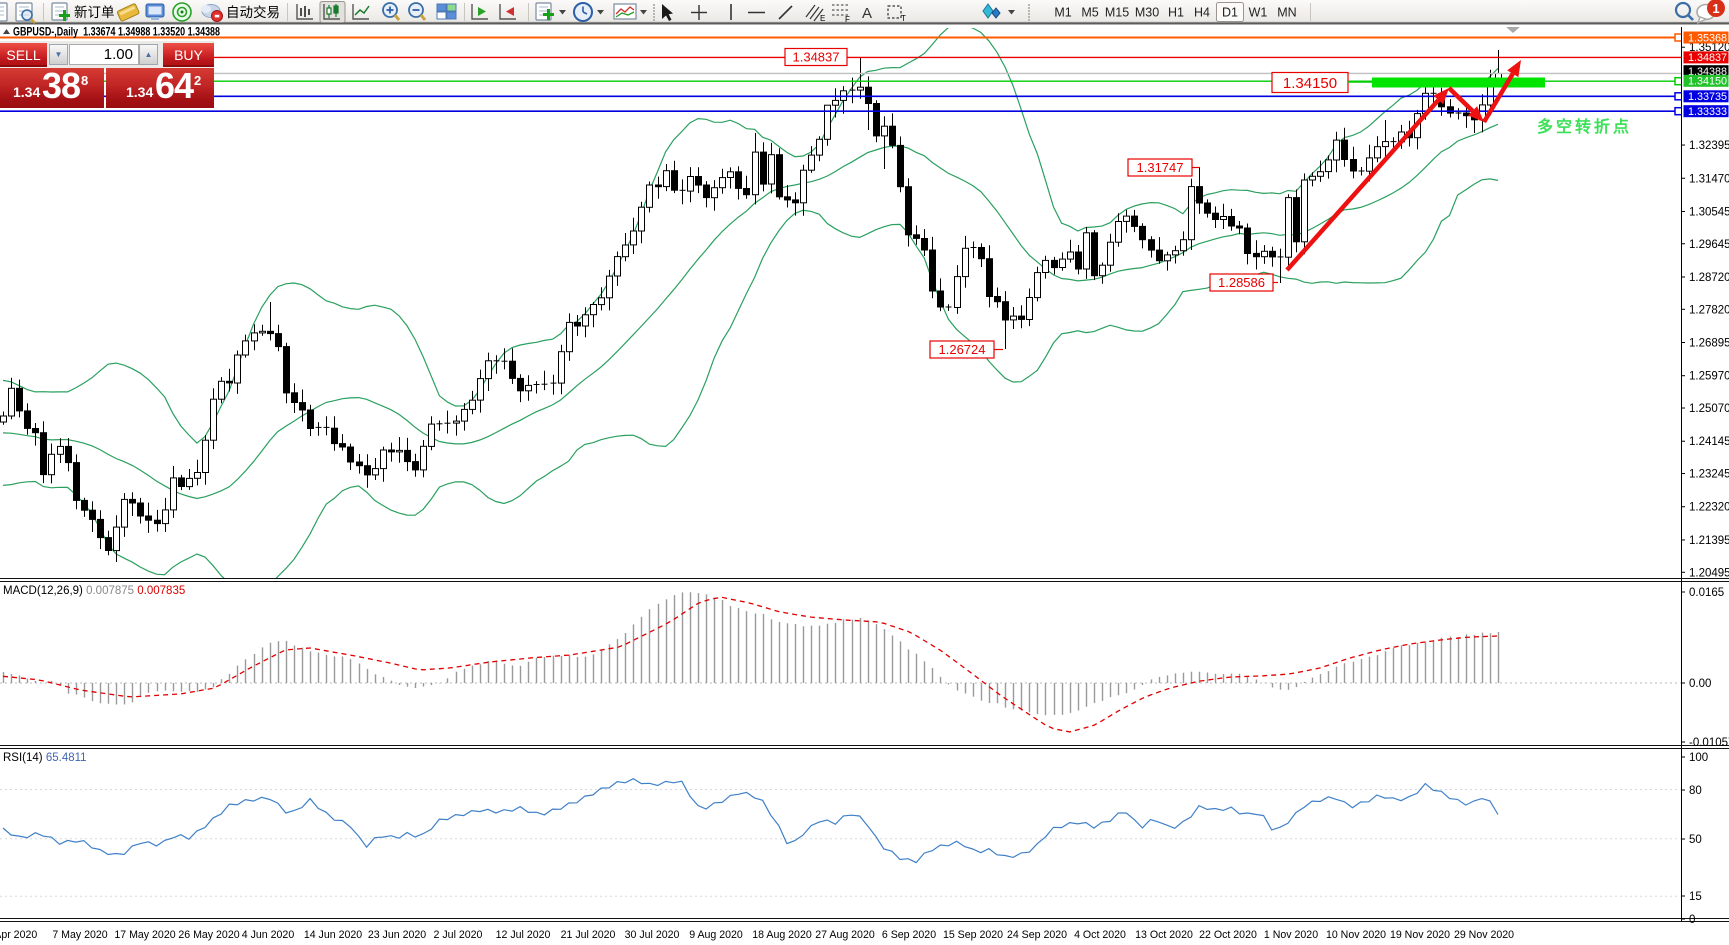  Describe the element at coordinates (1286, 13) in the screenshot. I see `svg-text: MN` at that location.